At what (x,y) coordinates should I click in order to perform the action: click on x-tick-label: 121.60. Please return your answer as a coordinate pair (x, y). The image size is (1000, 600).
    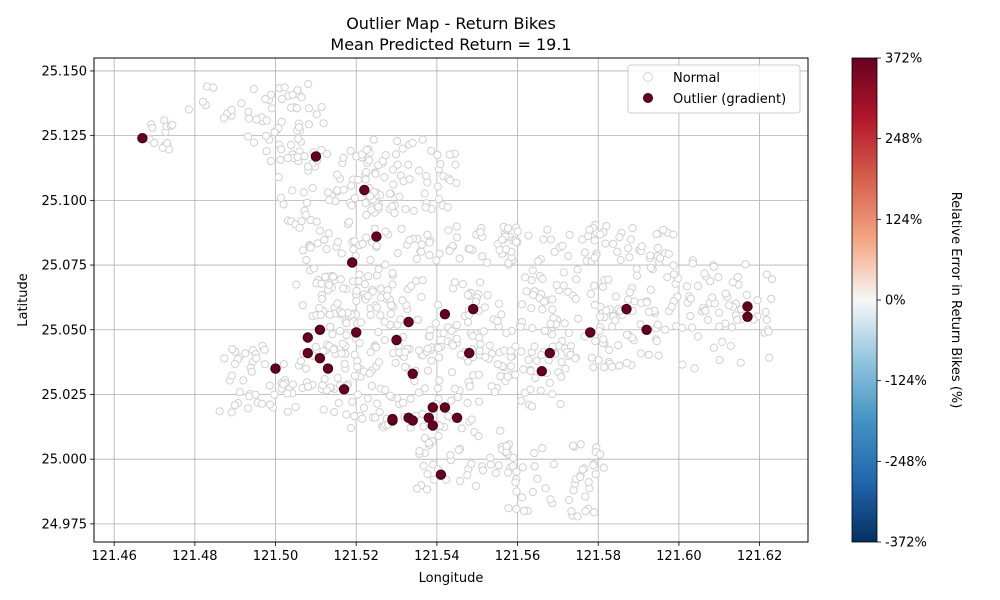
    Looking at the image, I should click on (679, 556).